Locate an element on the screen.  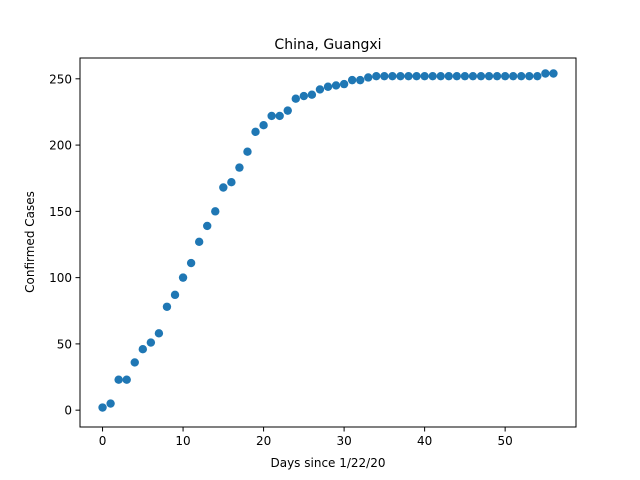
x-tick-label: 0 is located at coordinates (103, 441).